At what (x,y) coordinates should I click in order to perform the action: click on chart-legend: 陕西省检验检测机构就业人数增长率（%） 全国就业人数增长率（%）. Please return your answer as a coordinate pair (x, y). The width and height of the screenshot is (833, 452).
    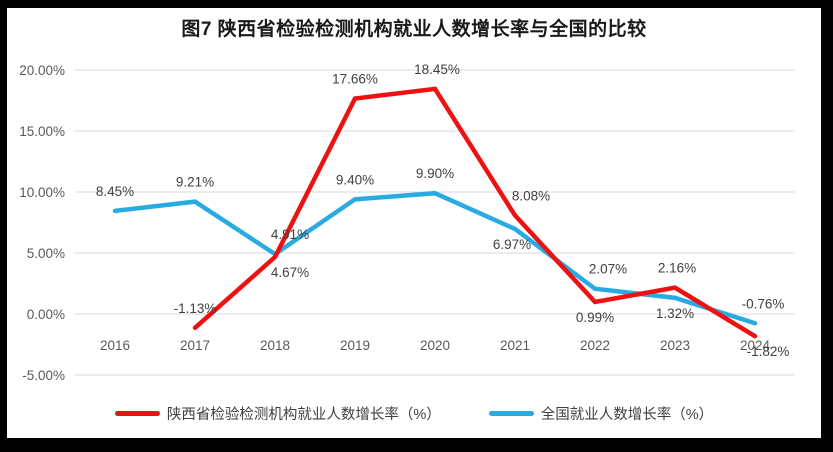
    Looking at the image, I should click on (414, 413).